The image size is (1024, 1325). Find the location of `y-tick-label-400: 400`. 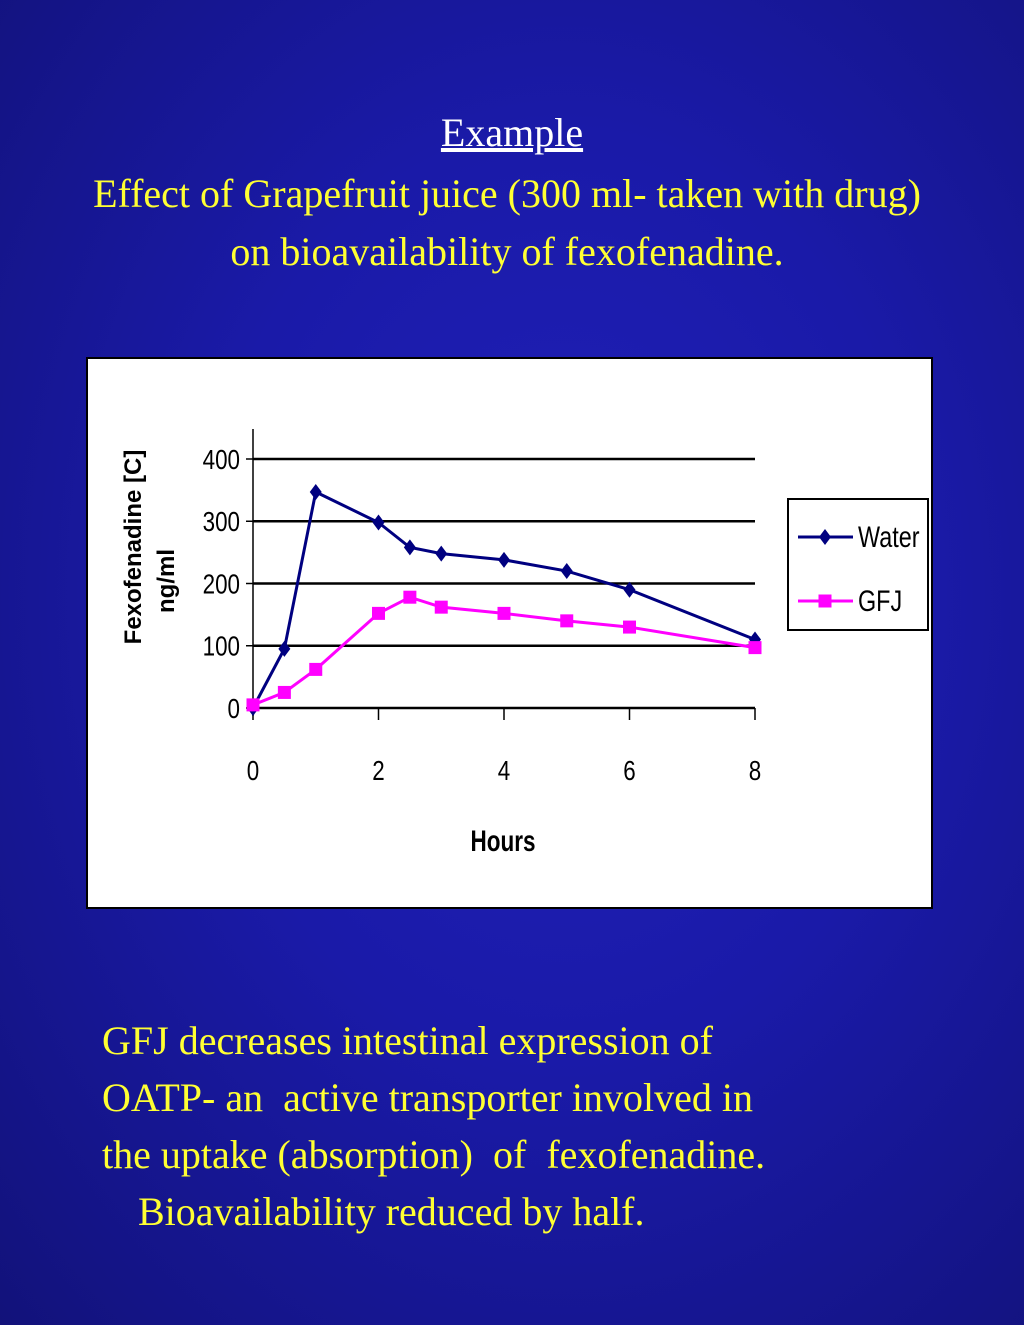

y-tick-label-400: 400 is located at coordinates (221, 460).